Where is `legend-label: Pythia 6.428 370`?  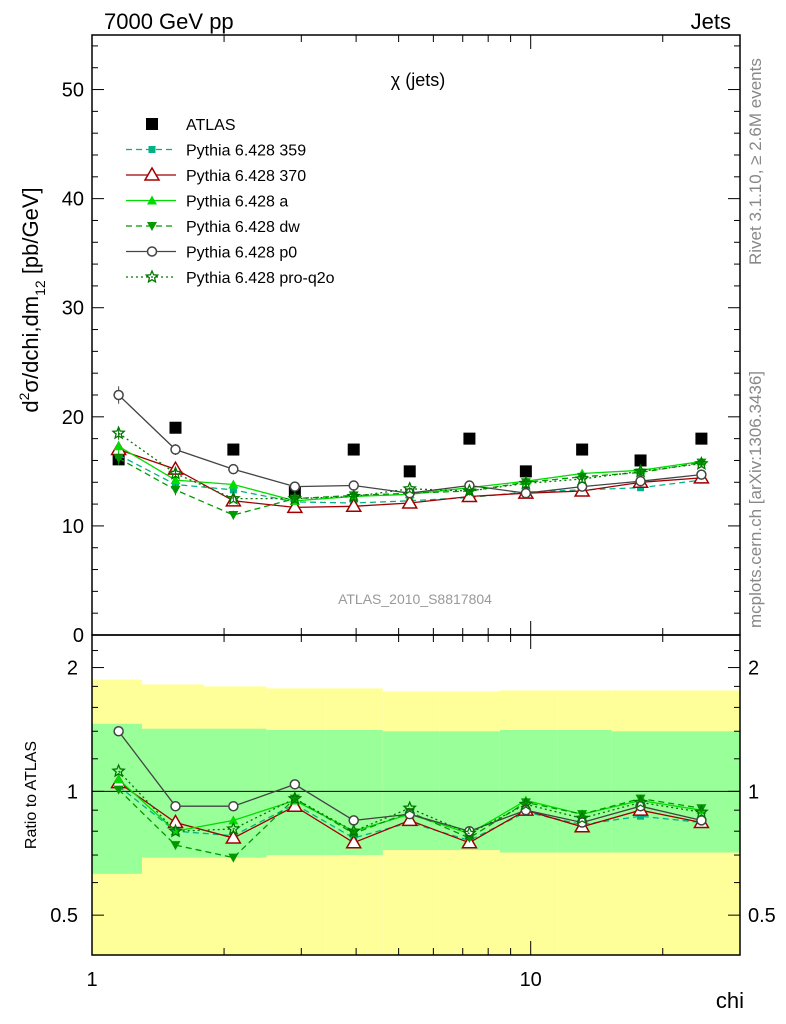
legend-label: Pythia 6.428 370 is located at coordinates (246, 176).